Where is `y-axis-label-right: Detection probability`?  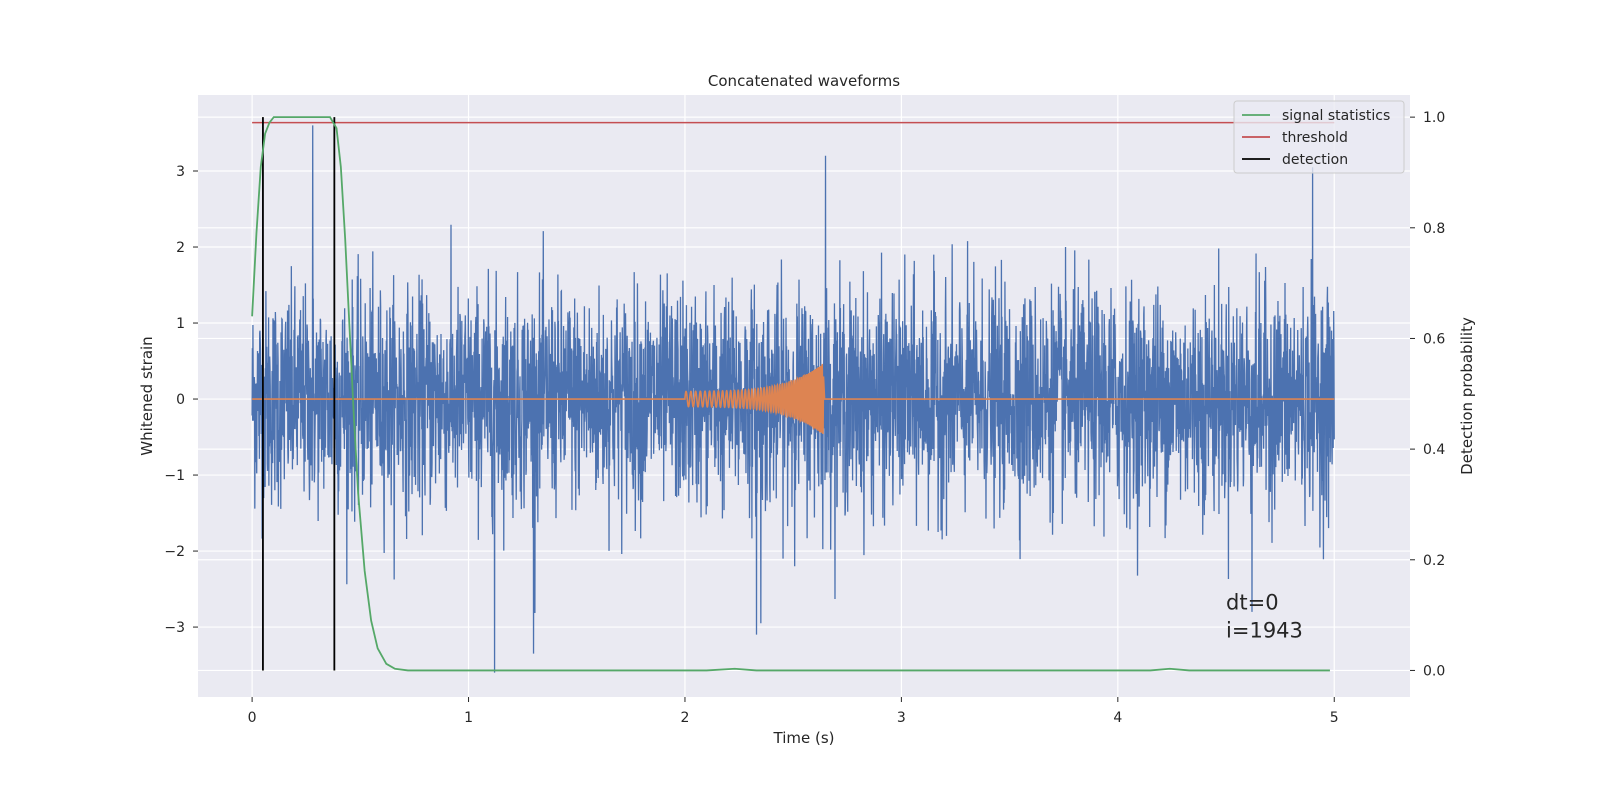
y-axis-label-right: Detection probability is located at coordinates (1467, 396).